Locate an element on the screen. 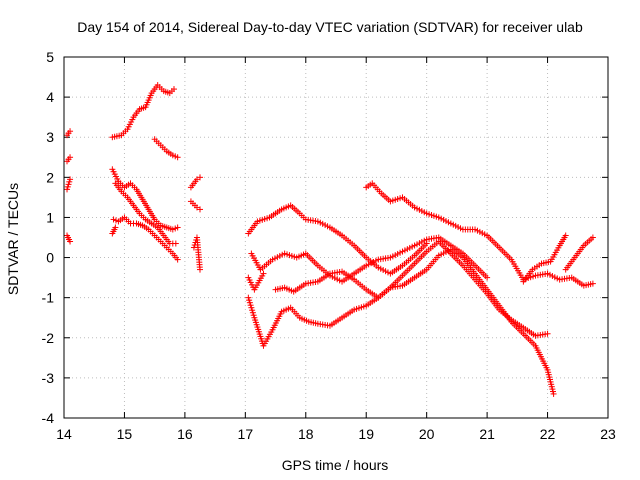 The width and height of the screenshot is (640, 480). y-tick-label: -3 is located at coordinates (48, 378).